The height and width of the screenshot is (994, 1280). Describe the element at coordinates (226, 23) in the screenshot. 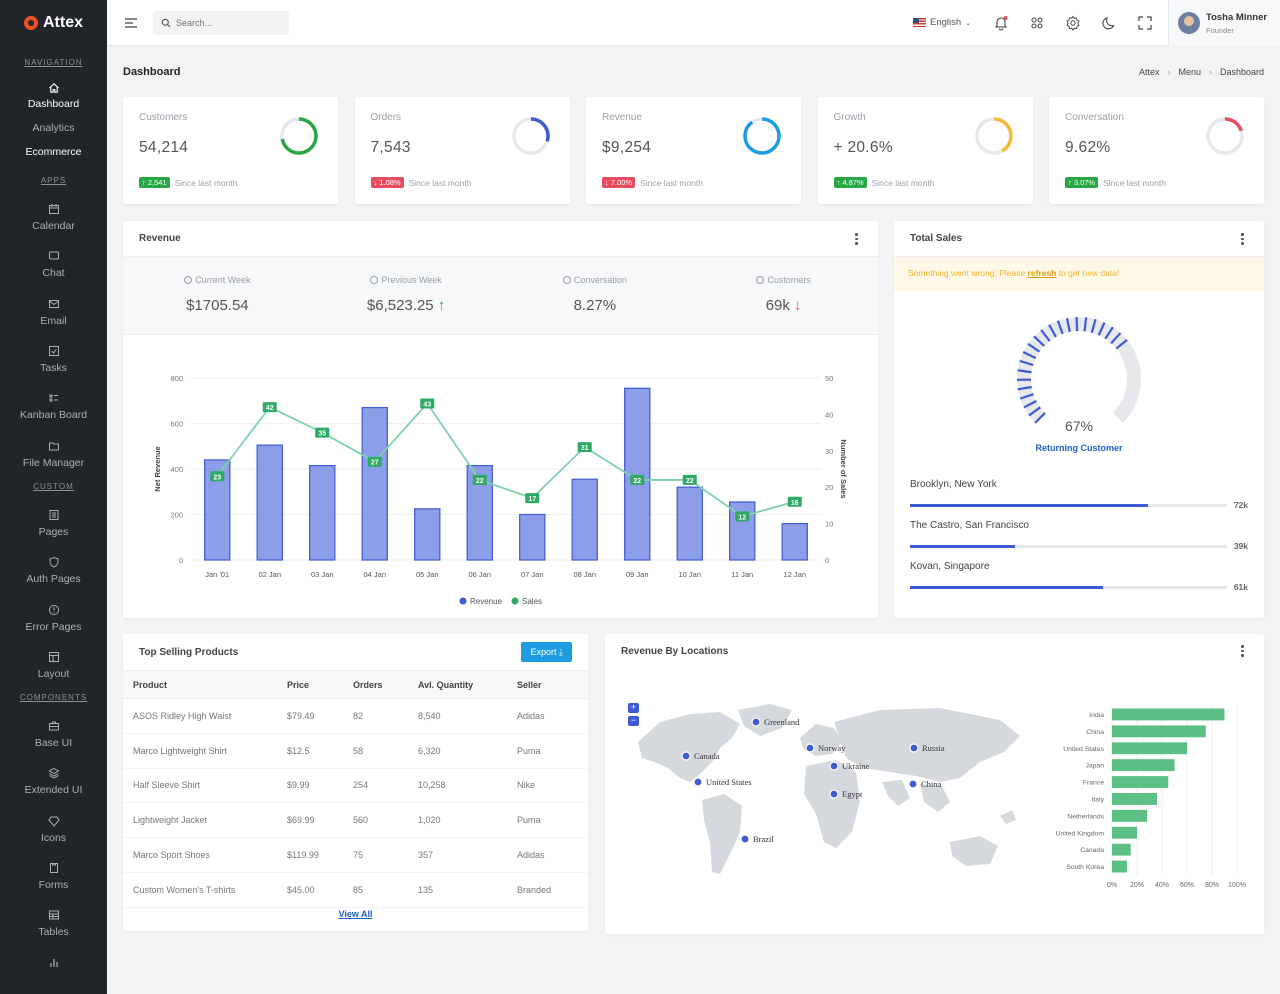

I see `search-input` at that location.